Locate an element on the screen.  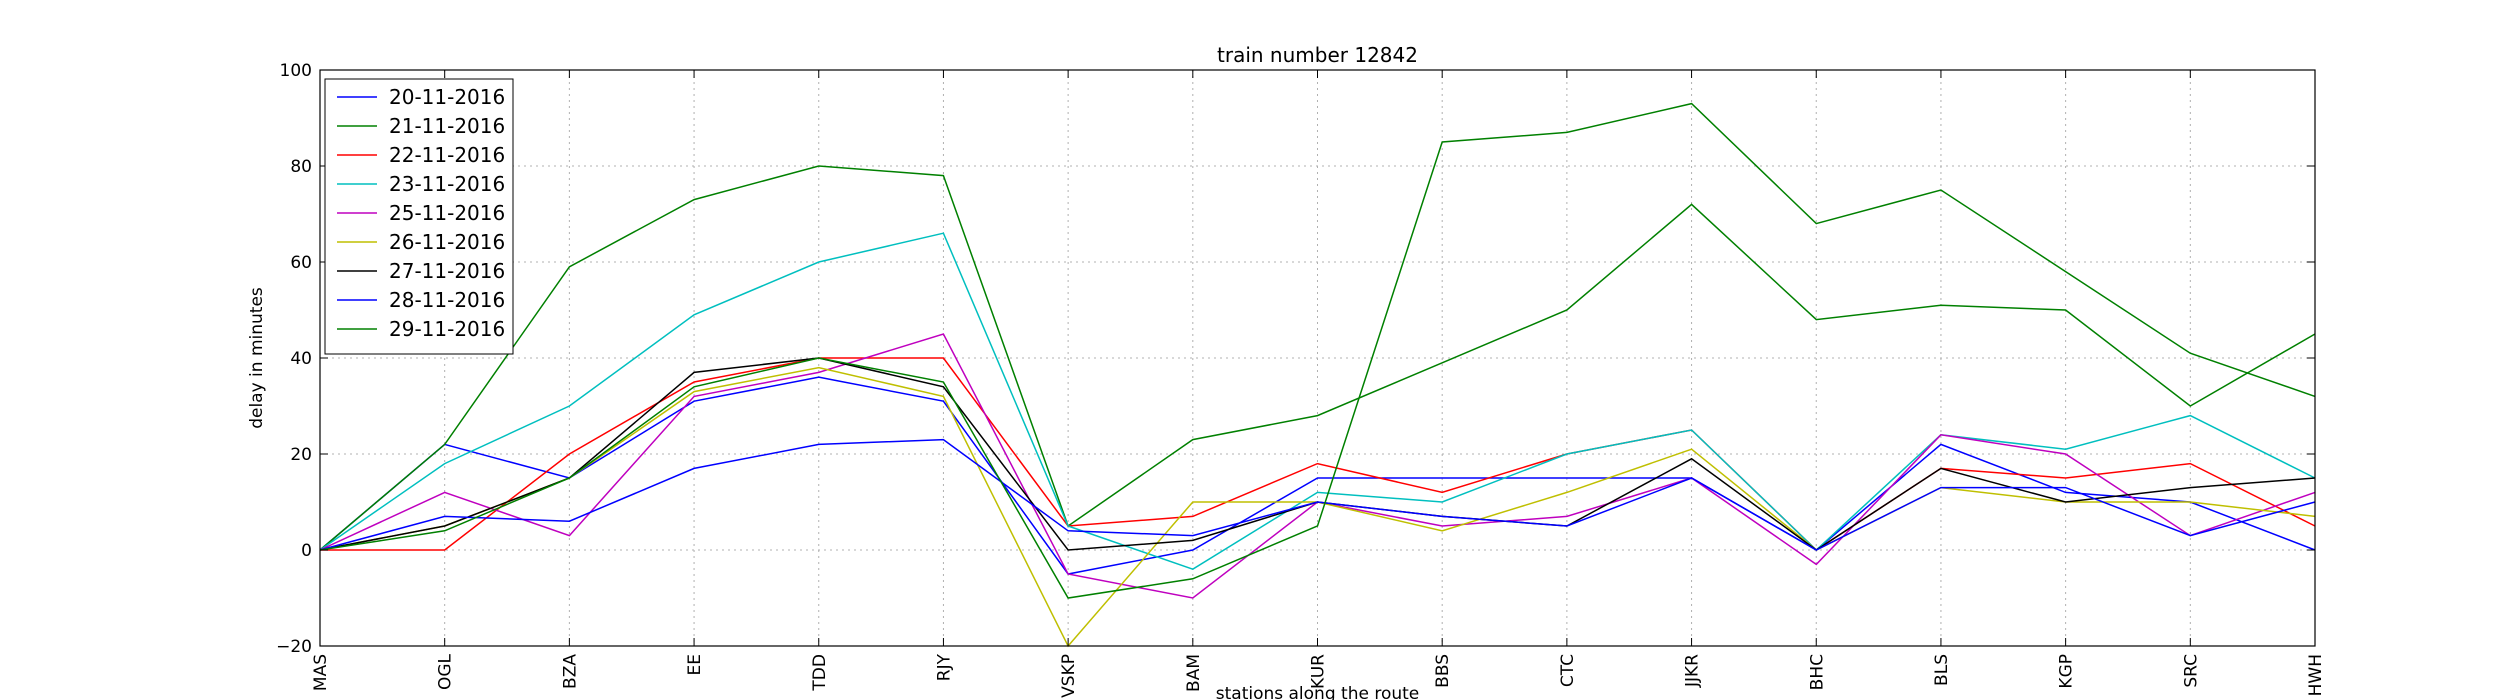
legend-label: 20-11-2016 is located at coordinates (447, 97).